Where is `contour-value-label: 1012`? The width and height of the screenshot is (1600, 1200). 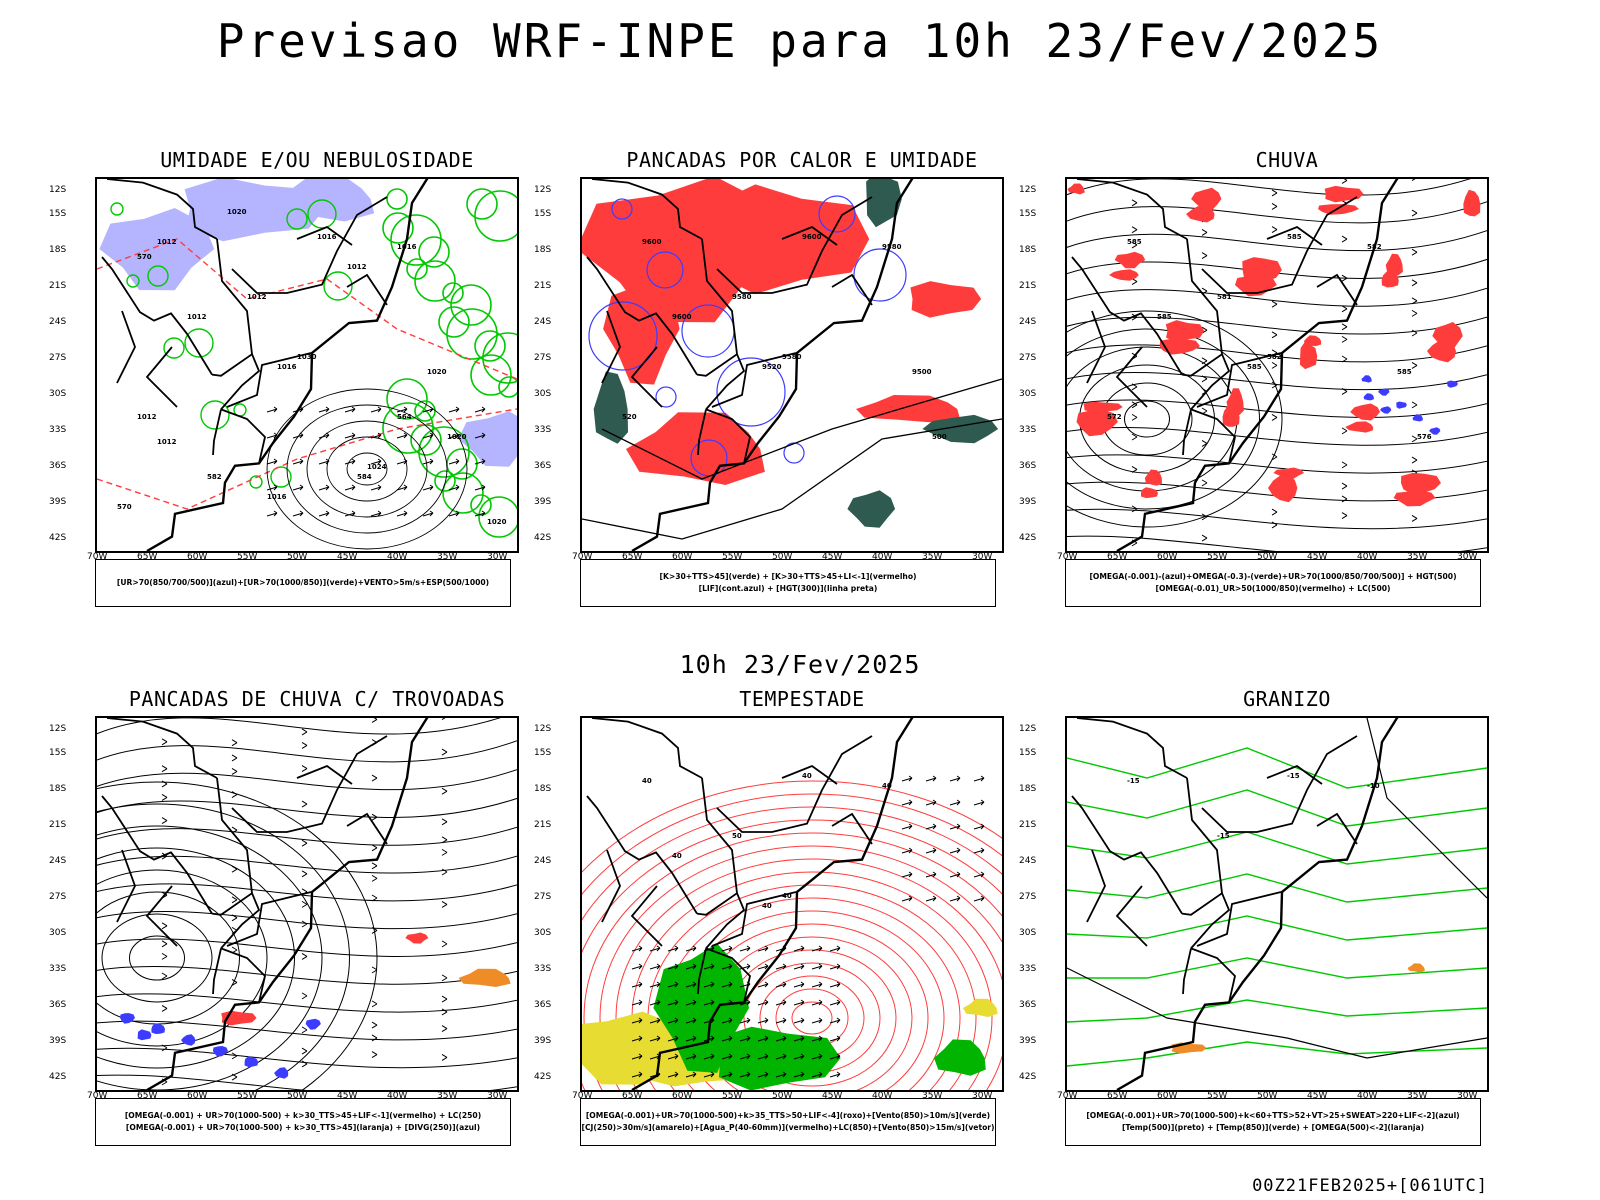
contour-value-label: 1012 is located at coordinates (147, 417).